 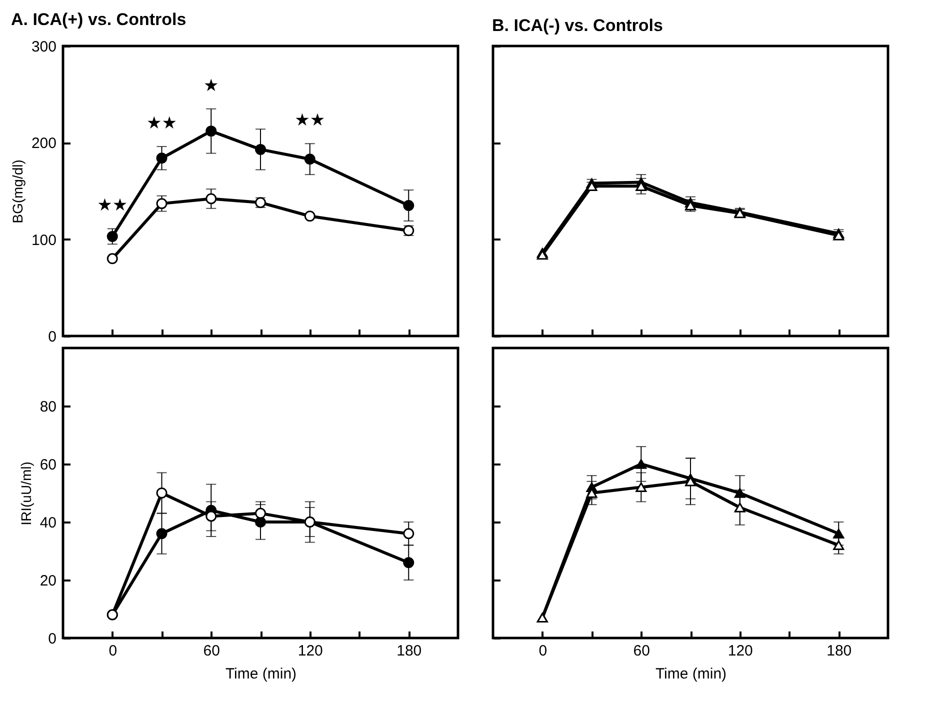 I want to click on y-axis-title: IRI(uU/ml), so click(x=26, y=494).